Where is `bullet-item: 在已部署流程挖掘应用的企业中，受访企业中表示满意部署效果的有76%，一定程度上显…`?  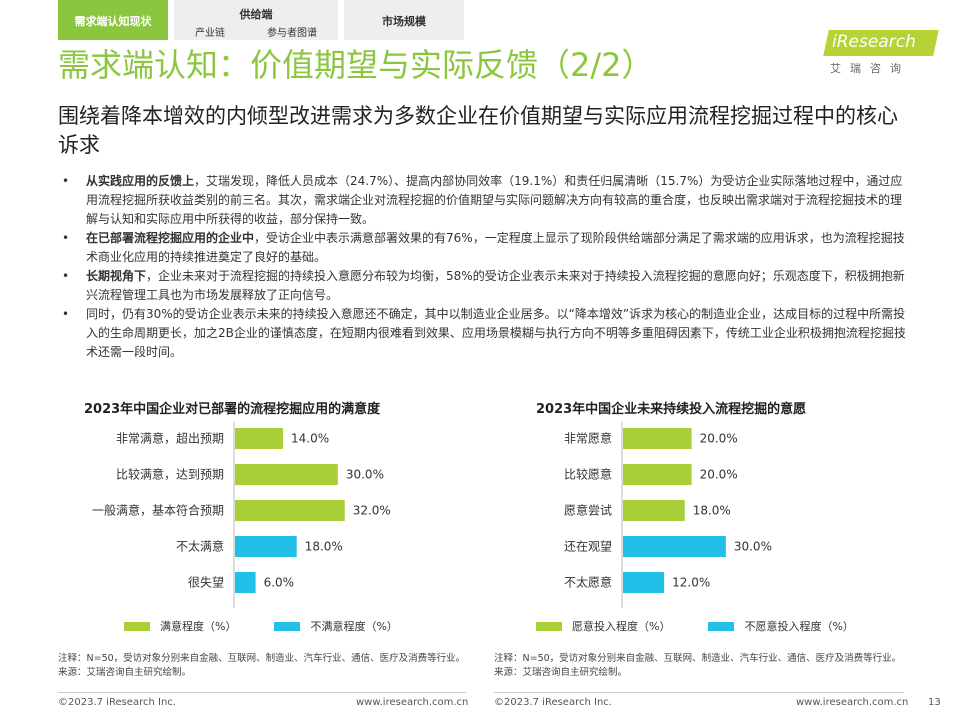 bullet-item: 在已部署流程挖掘应用的企业中，受访企业中表示满意部署效果的有76%，一定程度上显… is located at coordinates (487, 248).